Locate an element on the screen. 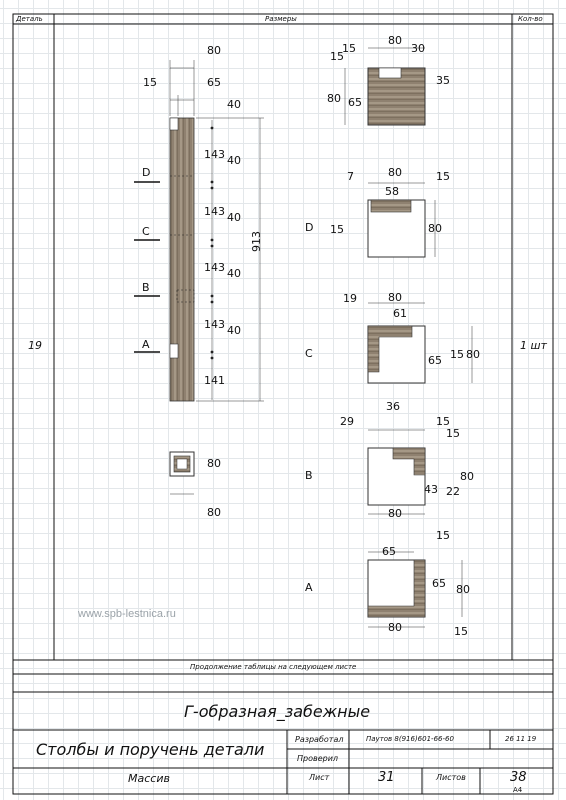 The height and width of the screenshot is (800, 566). watermark: www.spb-lestnica.ru is located at coordinates (127, 614).